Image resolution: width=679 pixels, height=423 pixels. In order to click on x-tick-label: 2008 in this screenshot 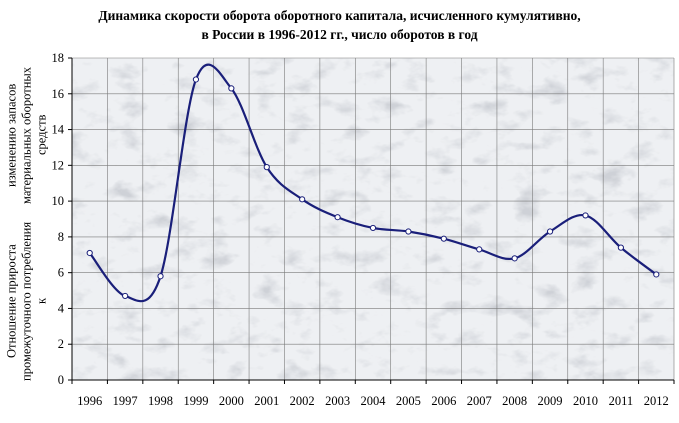, I will do `click(514, 401)`.